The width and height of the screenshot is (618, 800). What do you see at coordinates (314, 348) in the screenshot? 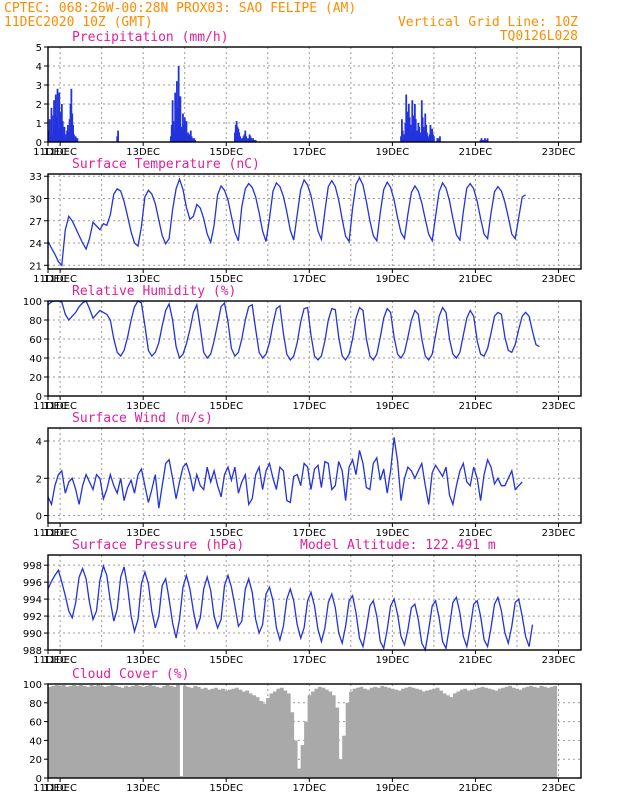
I see `rh-frame` at bounding box center [314, 348].